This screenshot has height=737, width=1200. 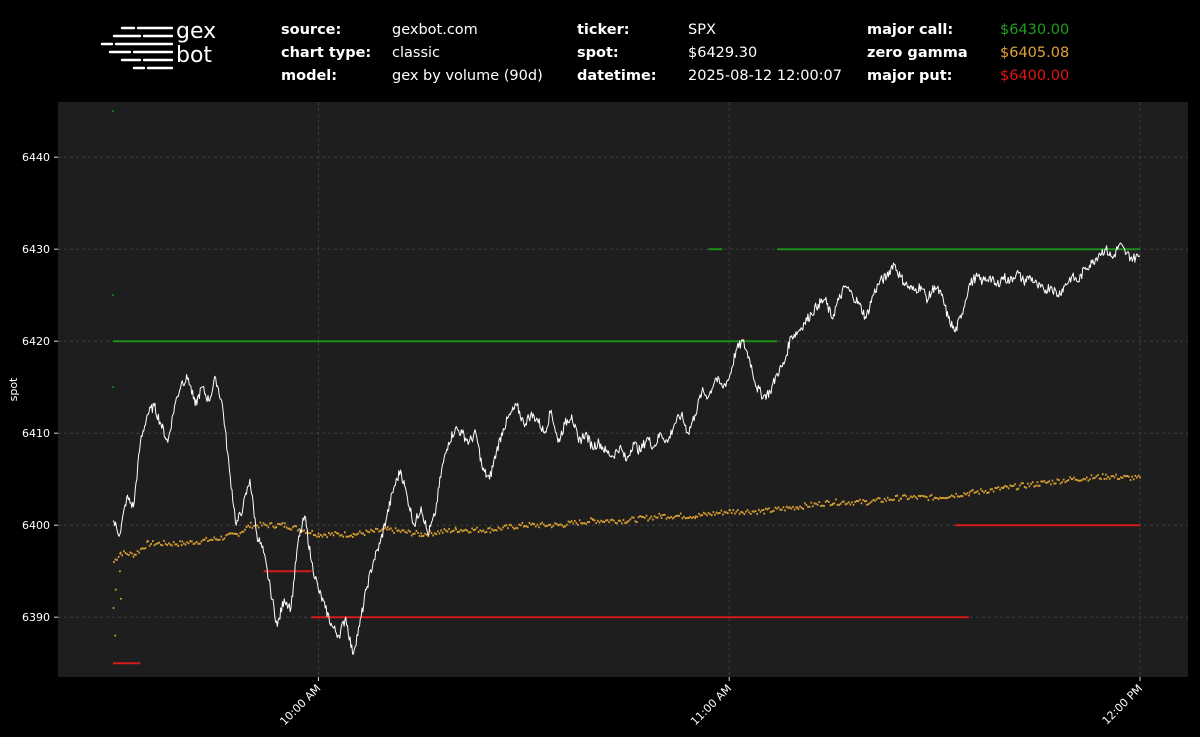 I want to click on datetime-value: 2025-08-12 12:00:07, so click(x=765, y=76).